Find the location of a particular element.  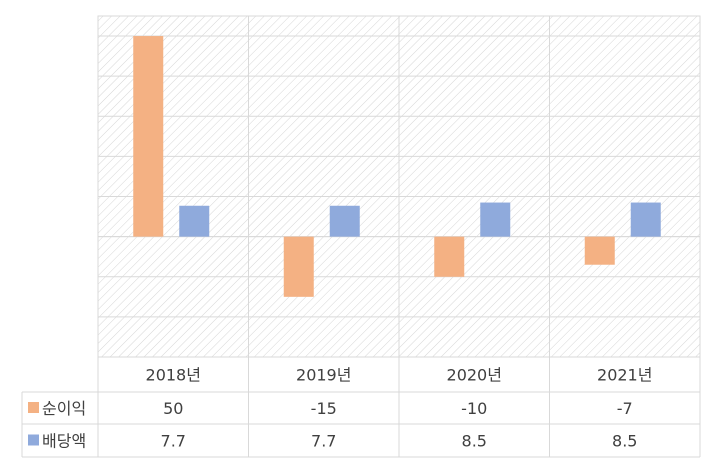

data-label: 50 is located at coordinates (173, 408).